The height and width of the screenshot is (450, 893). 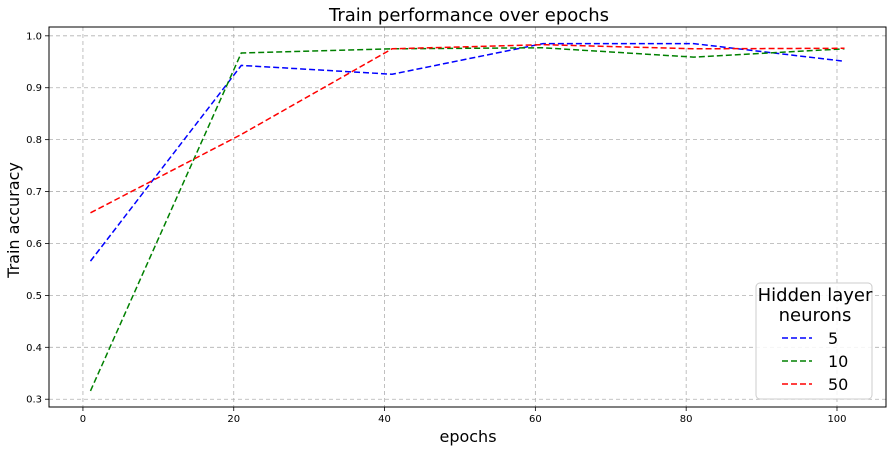 I want to click on y-tick-label: 0.3, so click(x=34, y=400).